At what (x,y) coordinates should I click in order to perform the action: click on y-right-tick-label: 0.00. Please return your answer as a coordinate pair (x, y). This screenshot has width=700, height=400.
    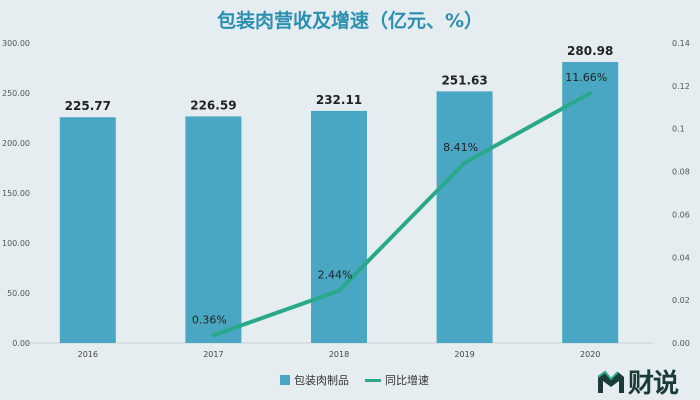
    Looking at the image, I should click on (681, 343).